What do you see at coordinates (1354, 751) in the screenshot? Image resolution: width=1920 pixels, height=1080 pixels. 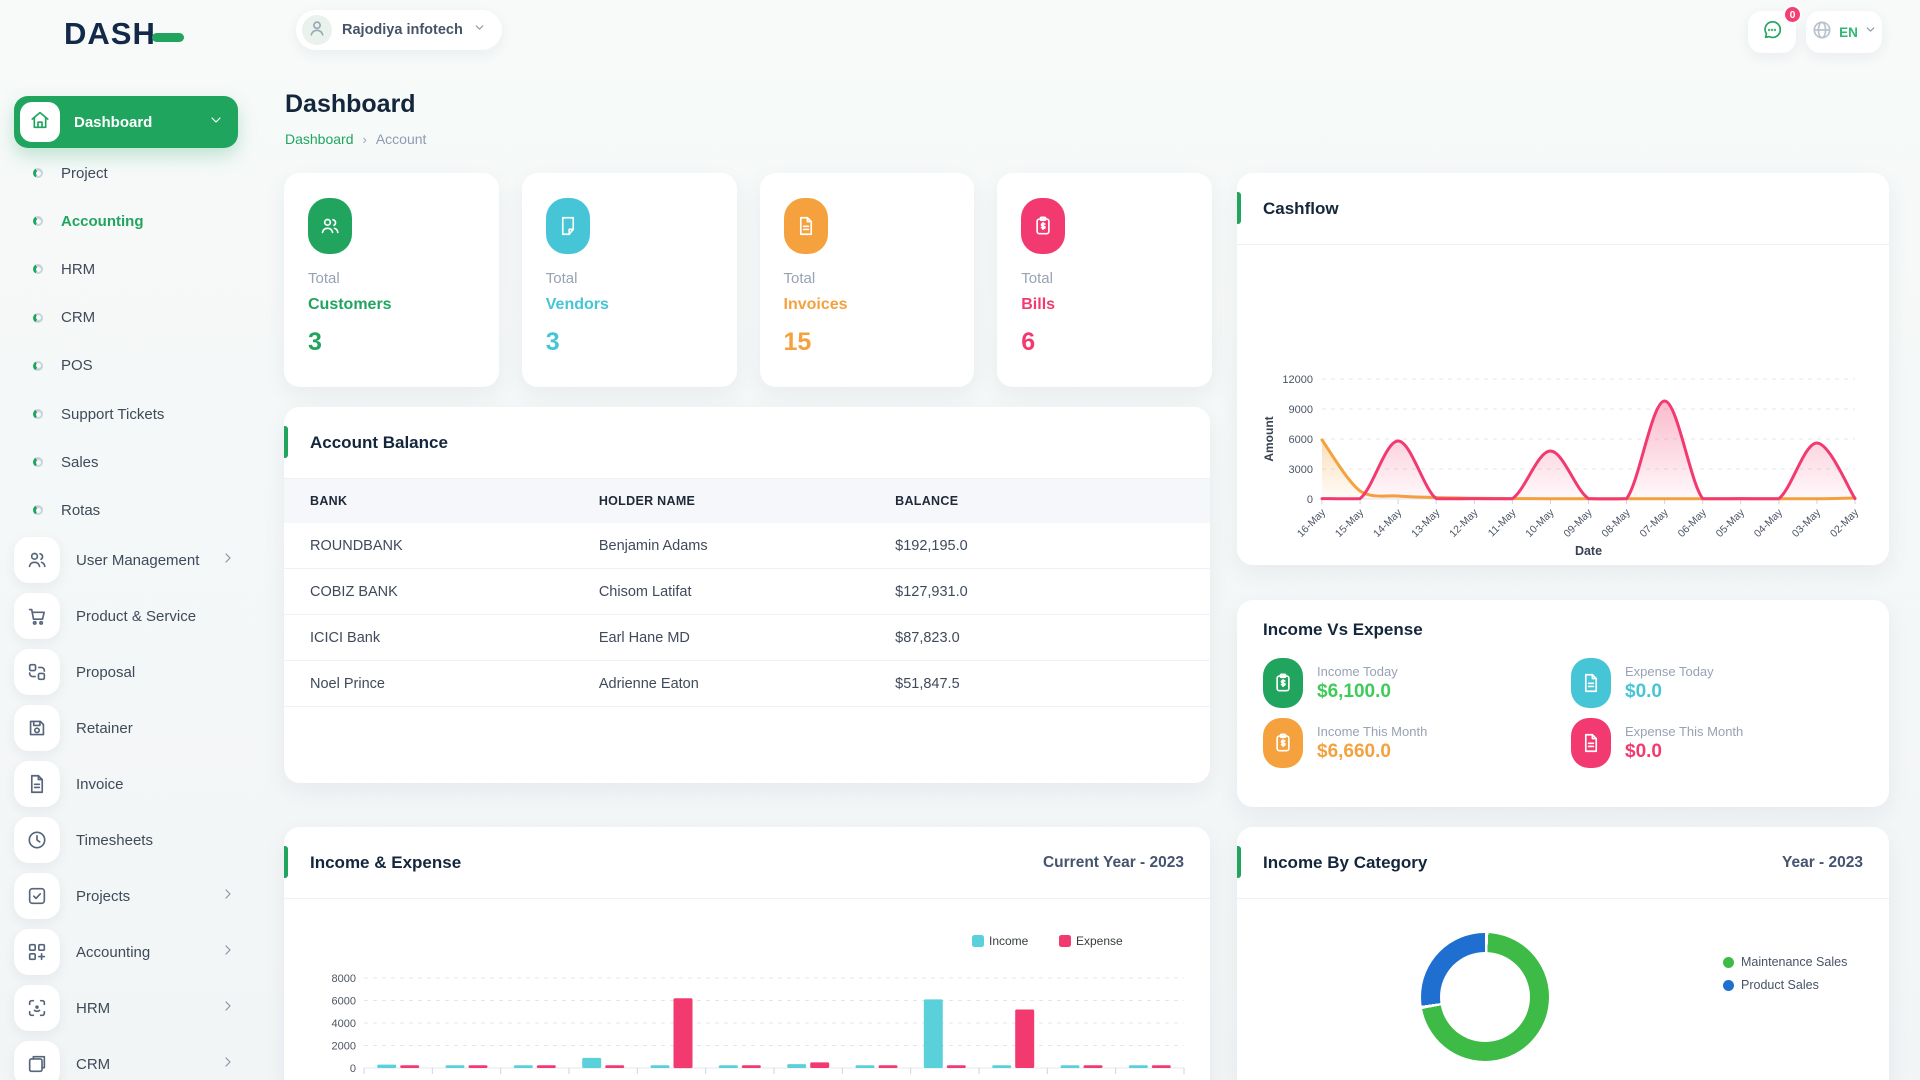 I see `ive-value: $6,660.0` at bounding box center [1354, 751].